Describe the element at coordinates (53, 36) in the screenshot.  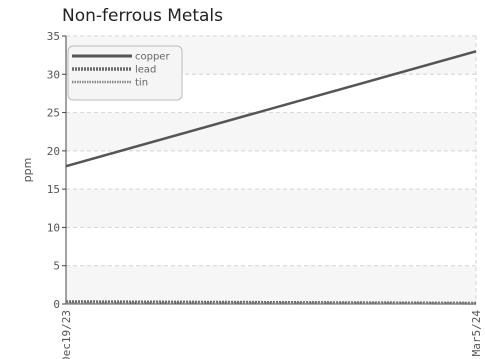
I see `y-tick-label: 35` at that location.